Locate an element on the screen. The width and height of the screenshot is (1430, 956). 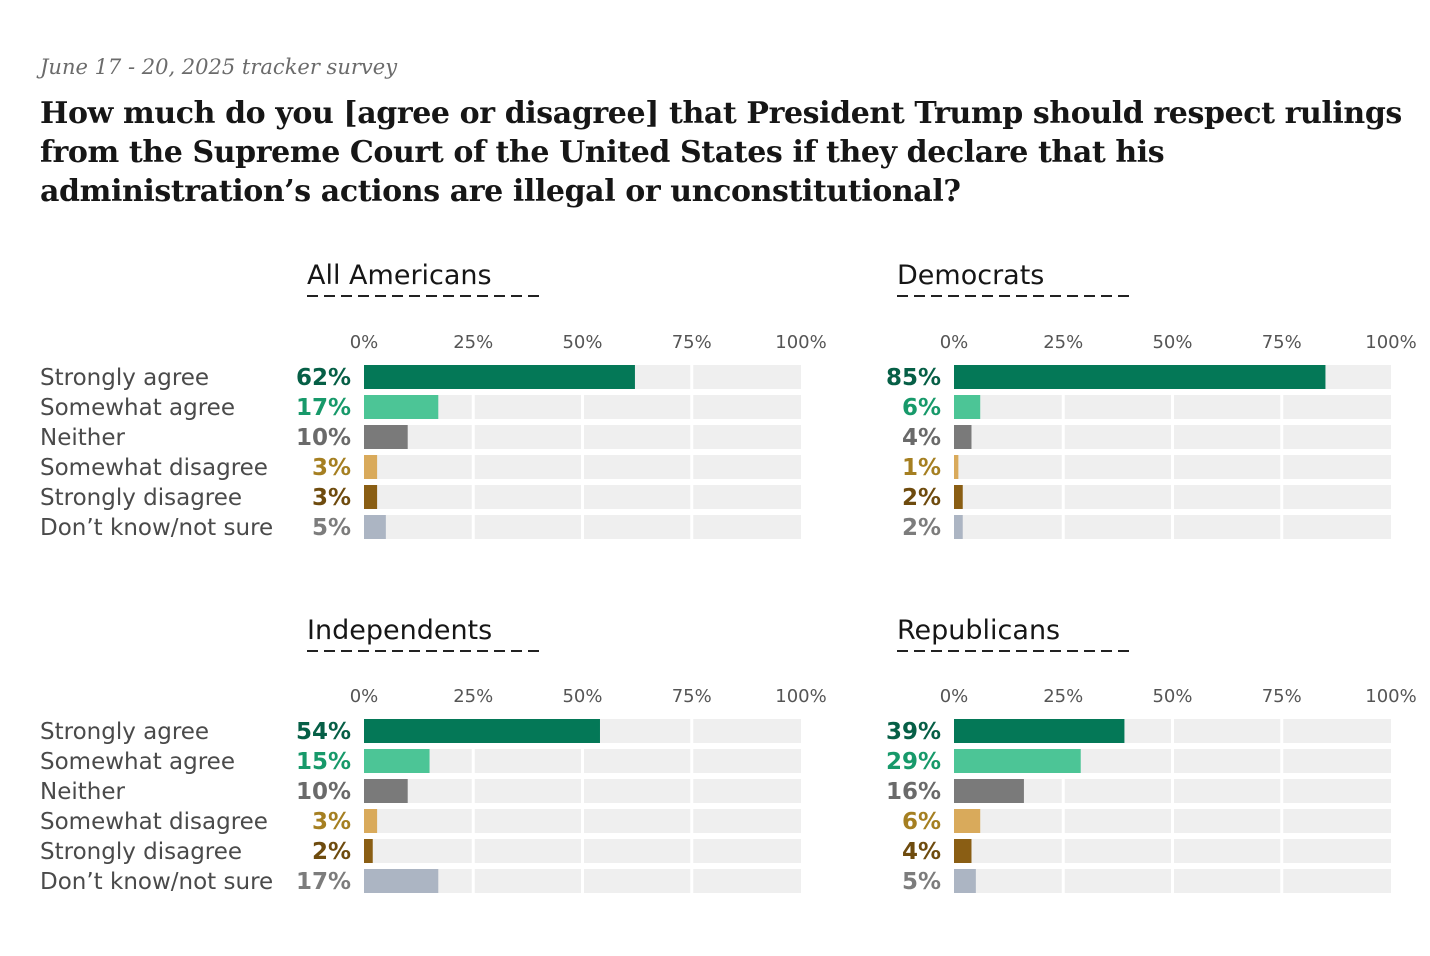
panel-title-independents: Independents is located at coordinates (399, 630).